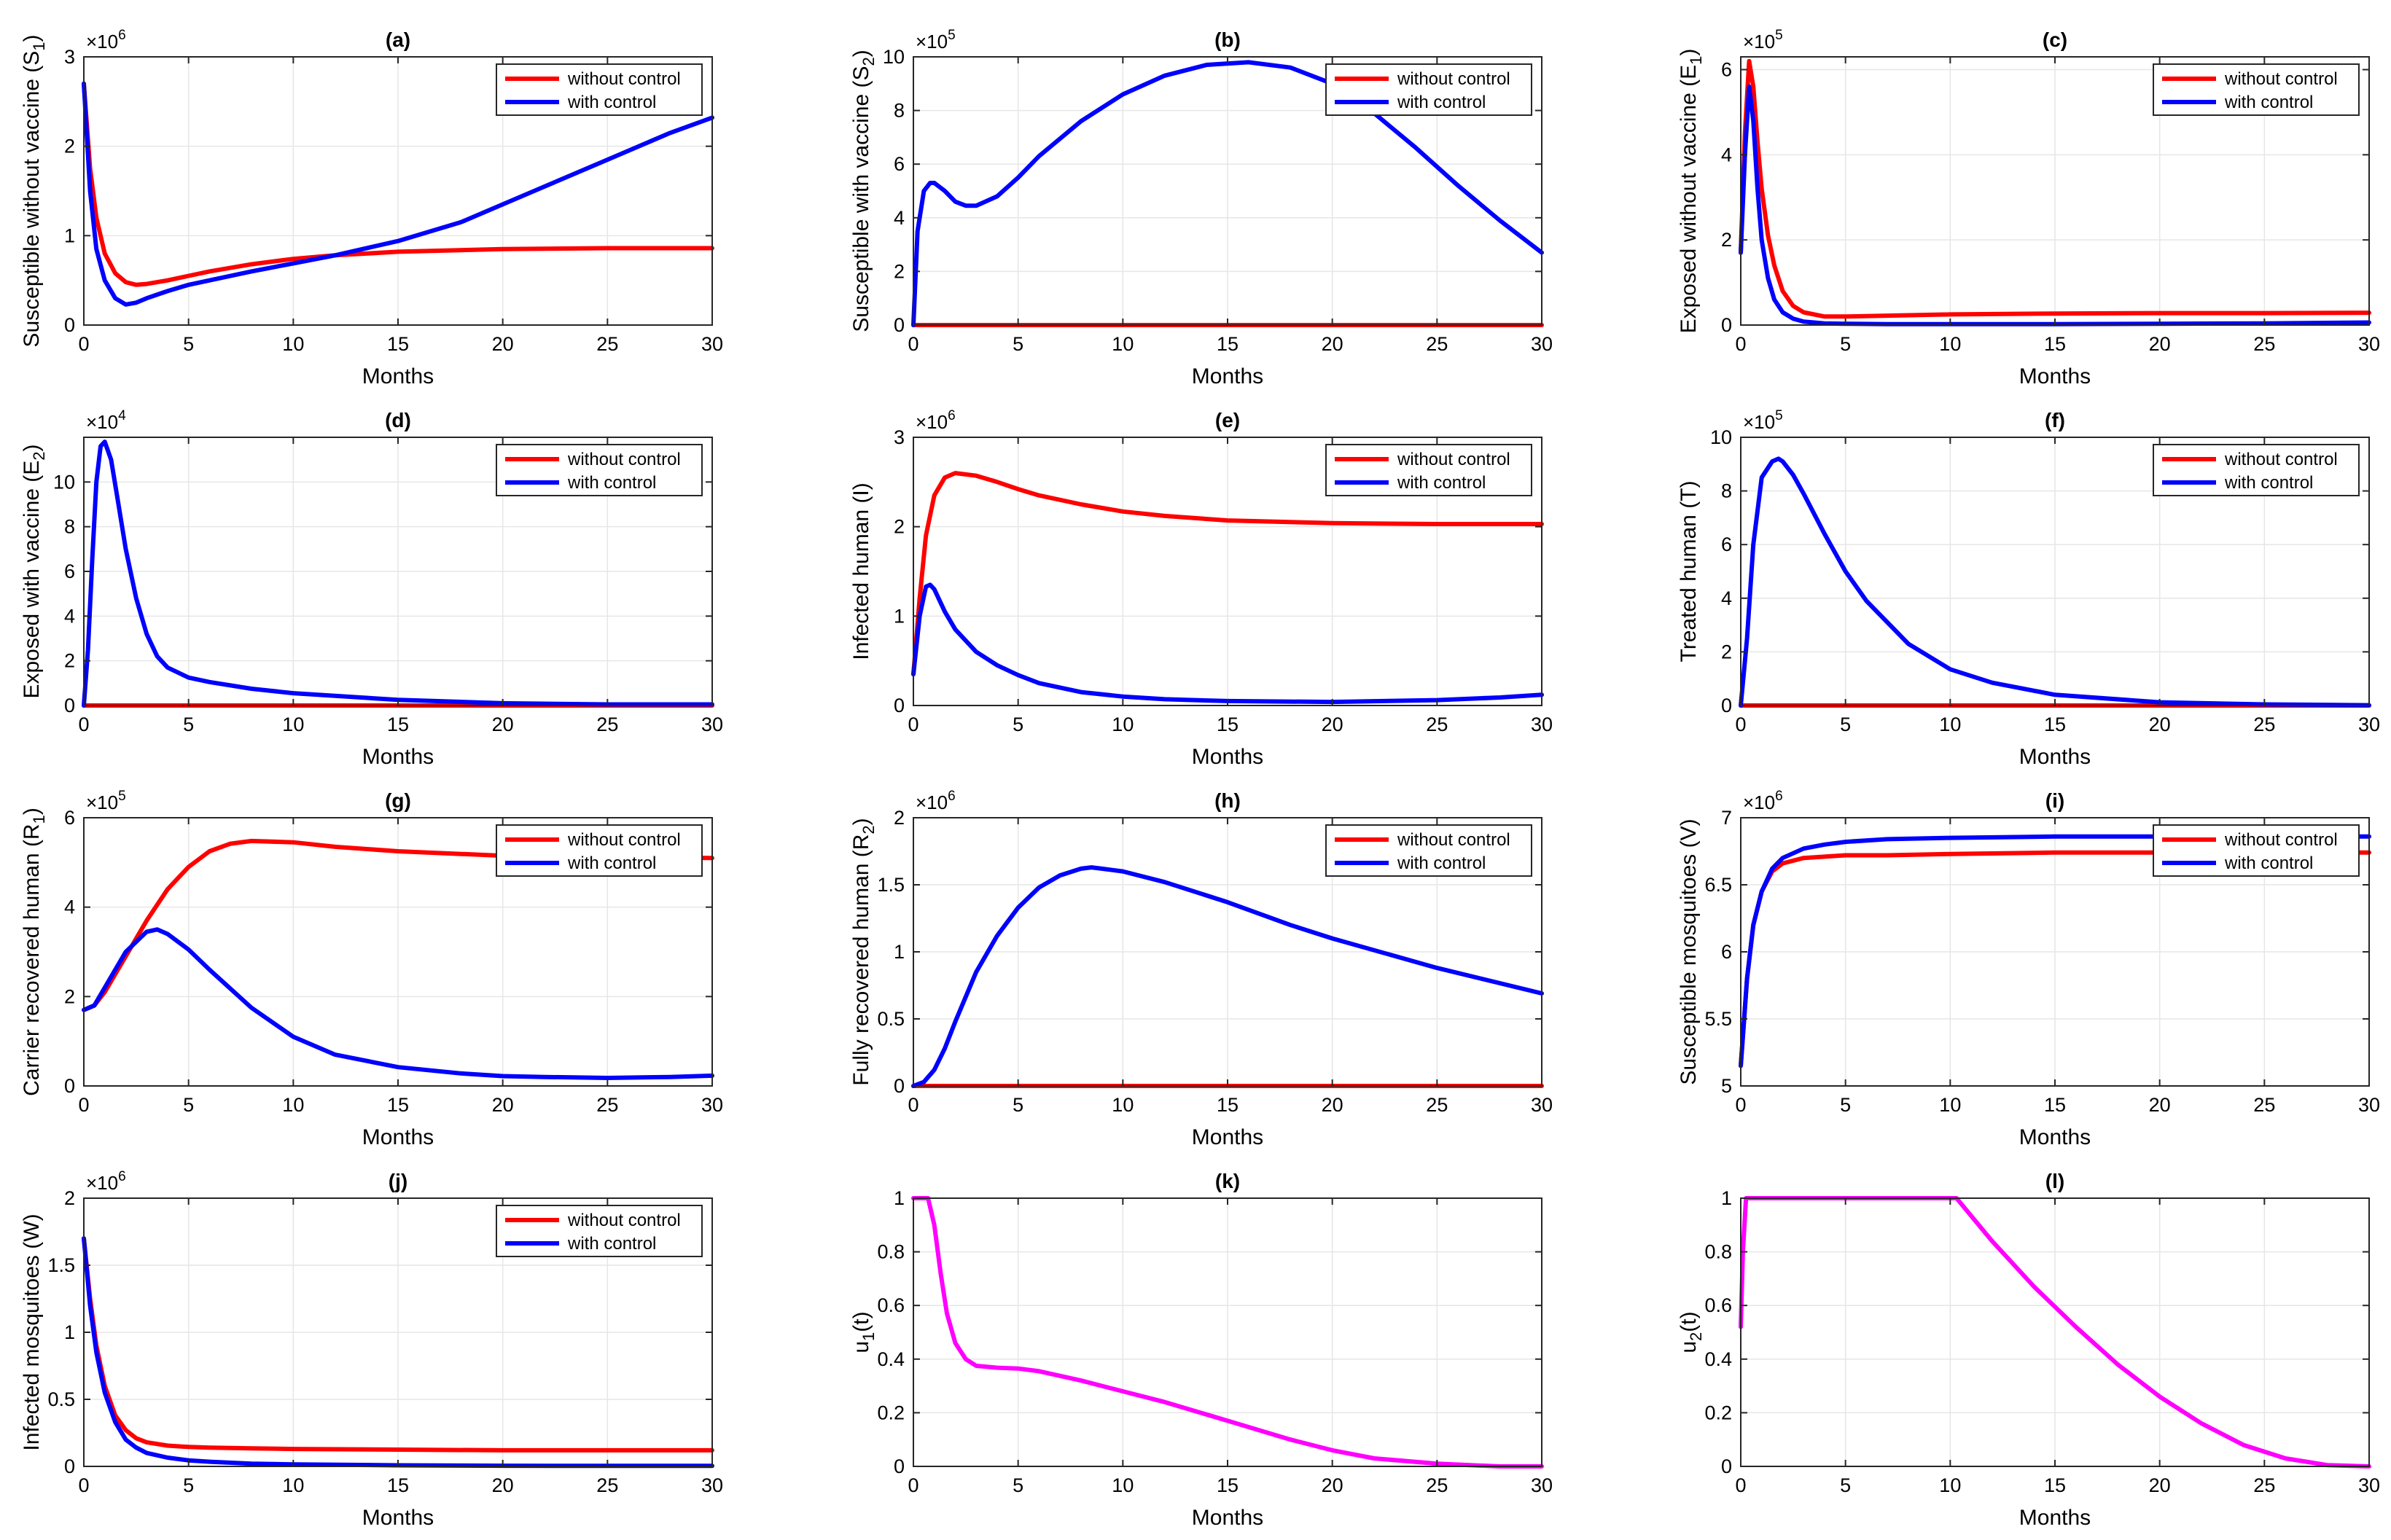 This screenshot has width=2391, height=1540. What do you see at coordinates (1228, 39) in the screenshot?
I see `chart-title: (b)` at bounding box center [1228, 39].